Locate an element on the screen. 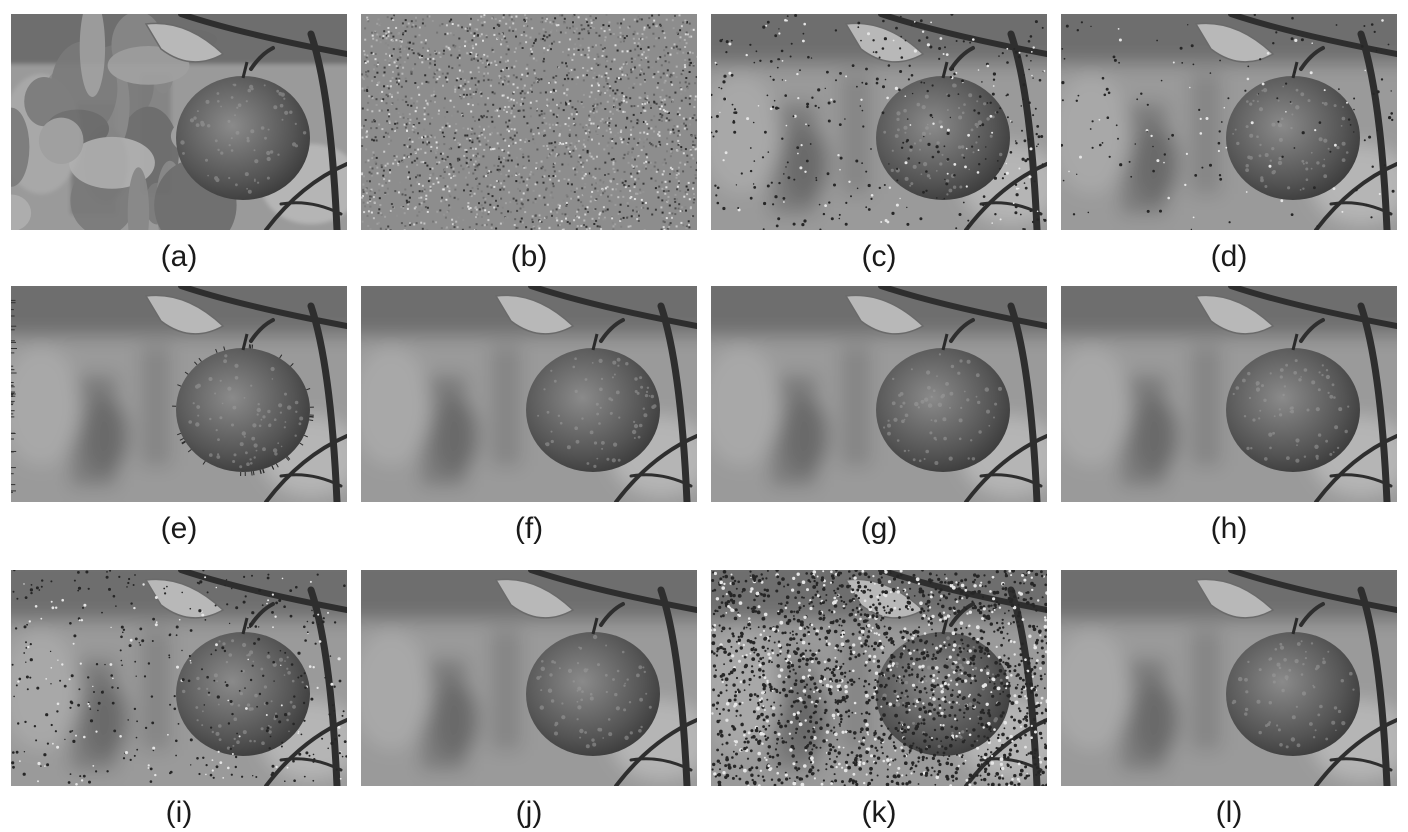  panel-caption: (b) is located at coordinates (529, 256).